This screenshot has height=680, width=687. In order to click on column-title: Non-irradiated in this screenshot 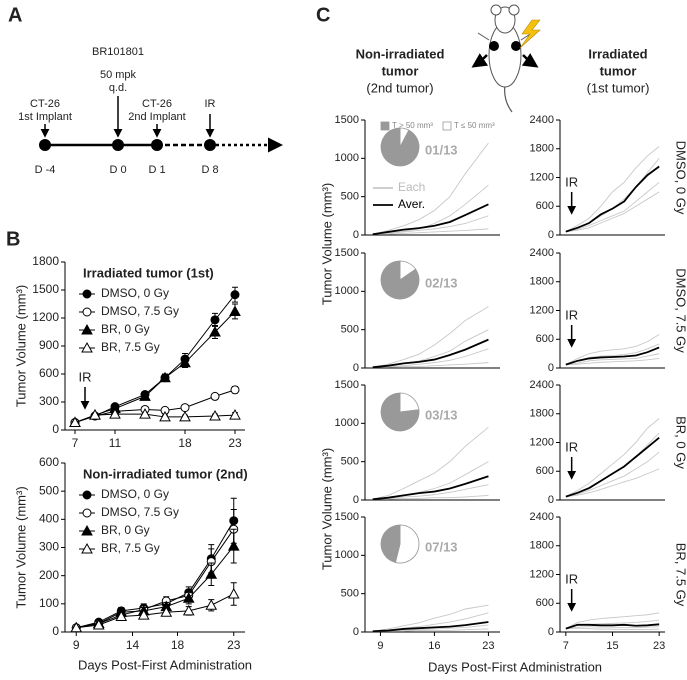, I will do `click(400, 53)`.